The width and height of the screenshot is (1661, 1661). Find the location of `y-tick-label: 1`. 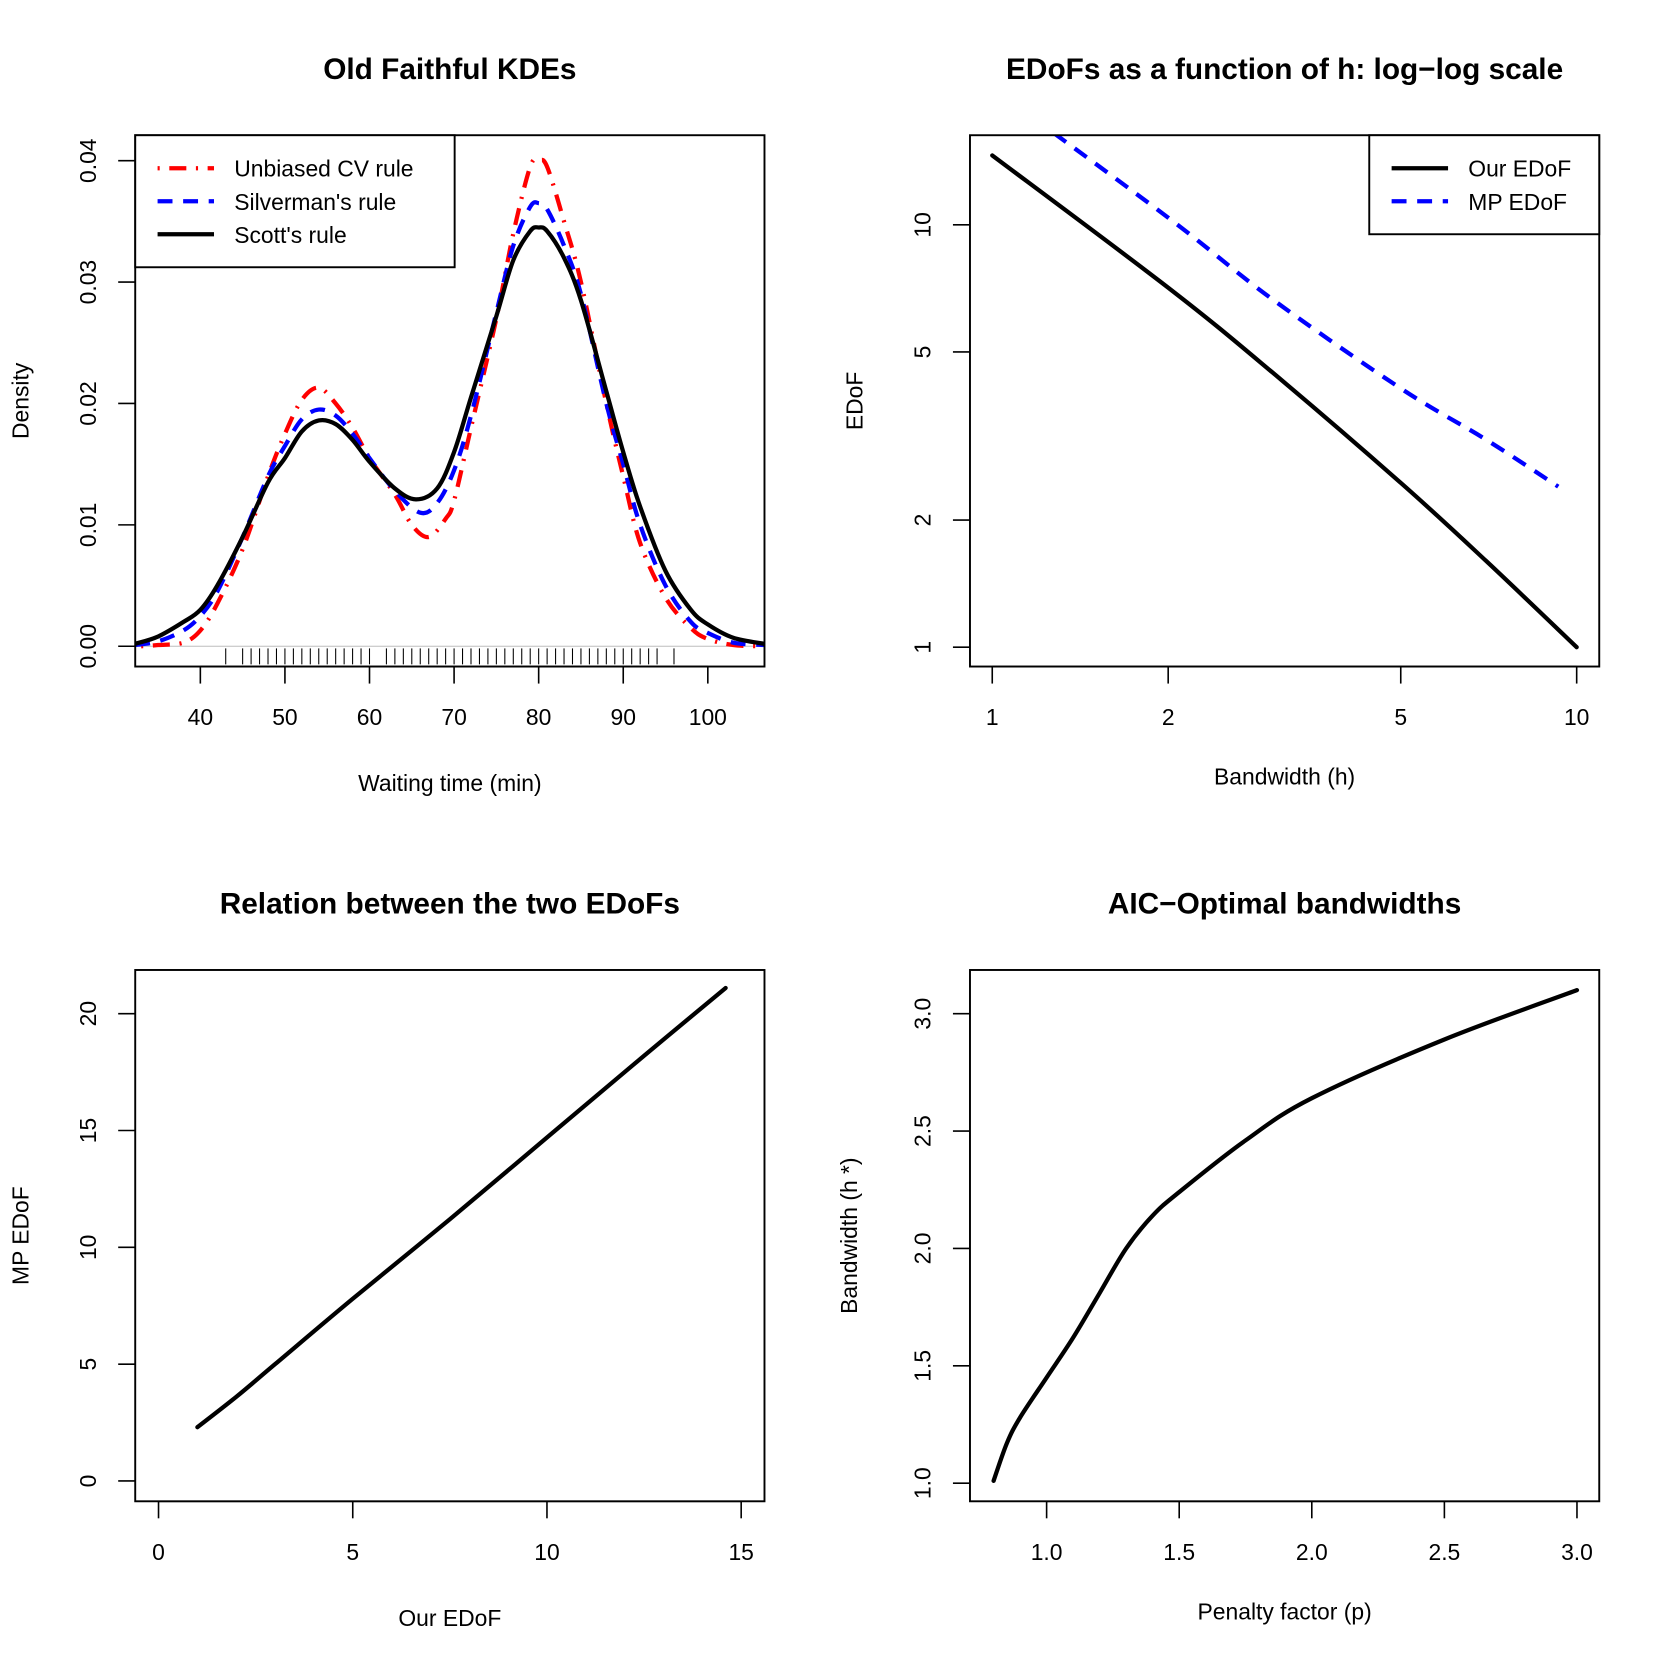

y-tick-label: 1 is located at coordinates (923, 647).